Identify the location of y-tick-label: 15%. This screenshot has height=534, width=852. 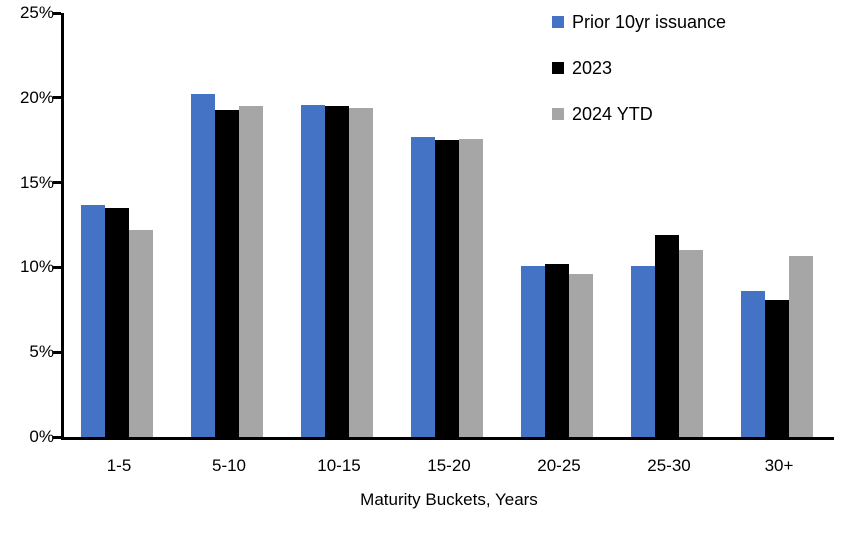
(36, 182).